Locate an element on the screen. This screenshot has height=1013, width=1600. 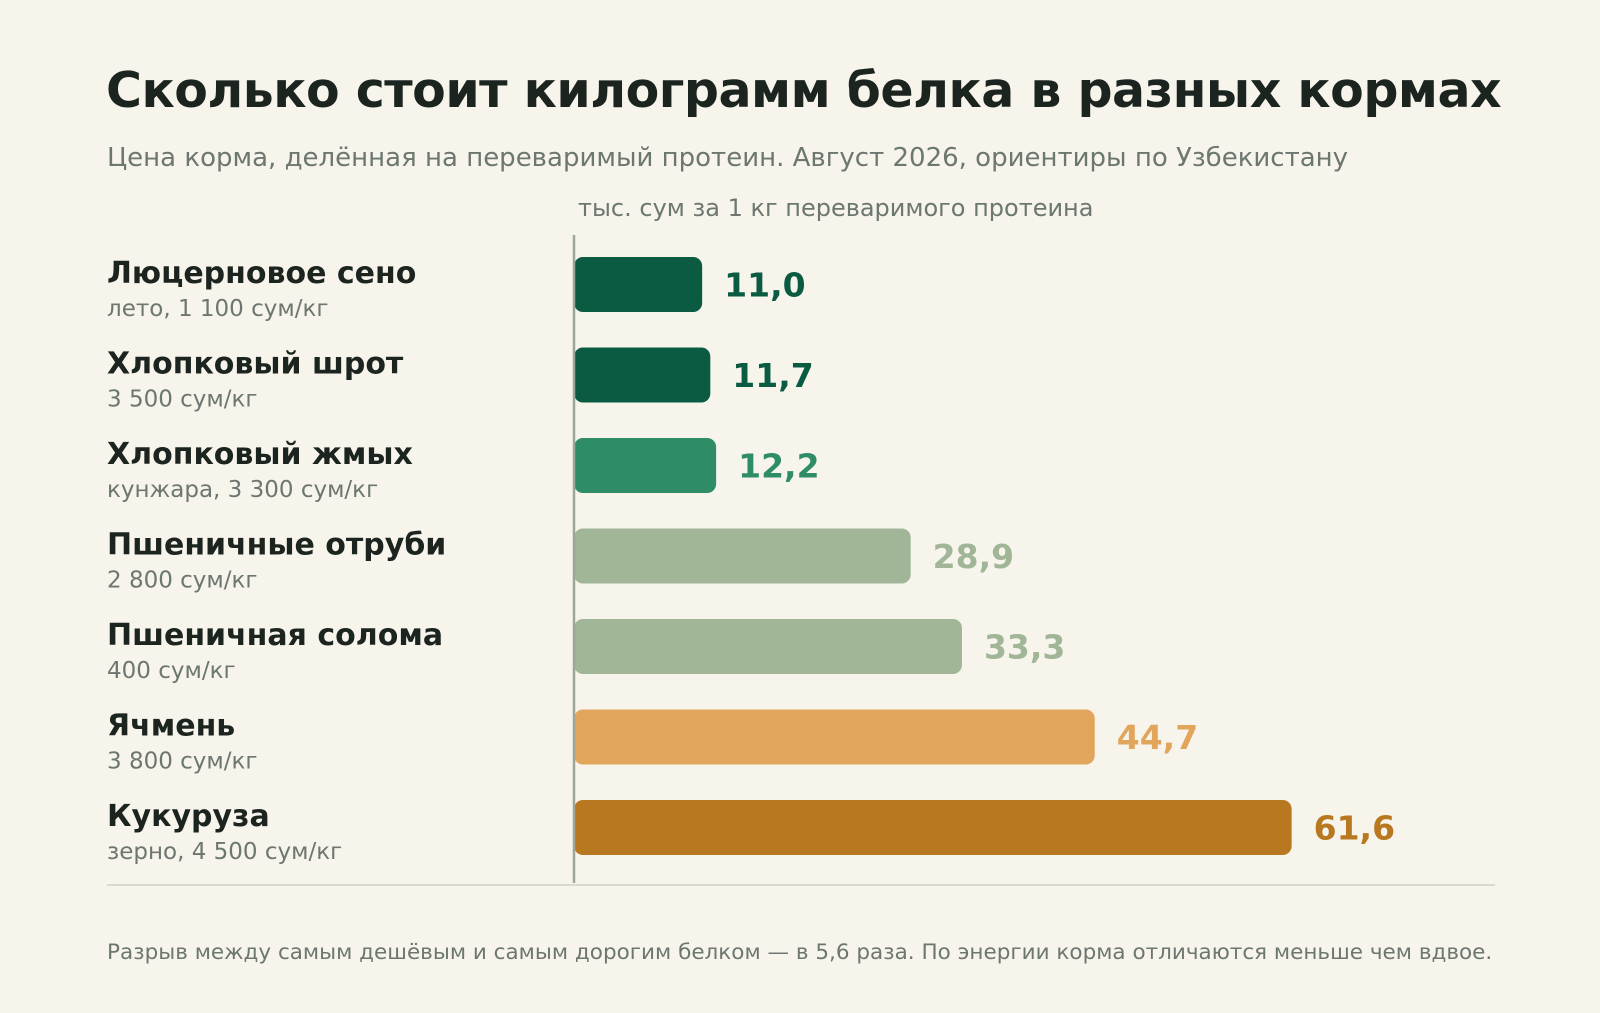
category-label: Ячмень is located at coordinates (171, 726).